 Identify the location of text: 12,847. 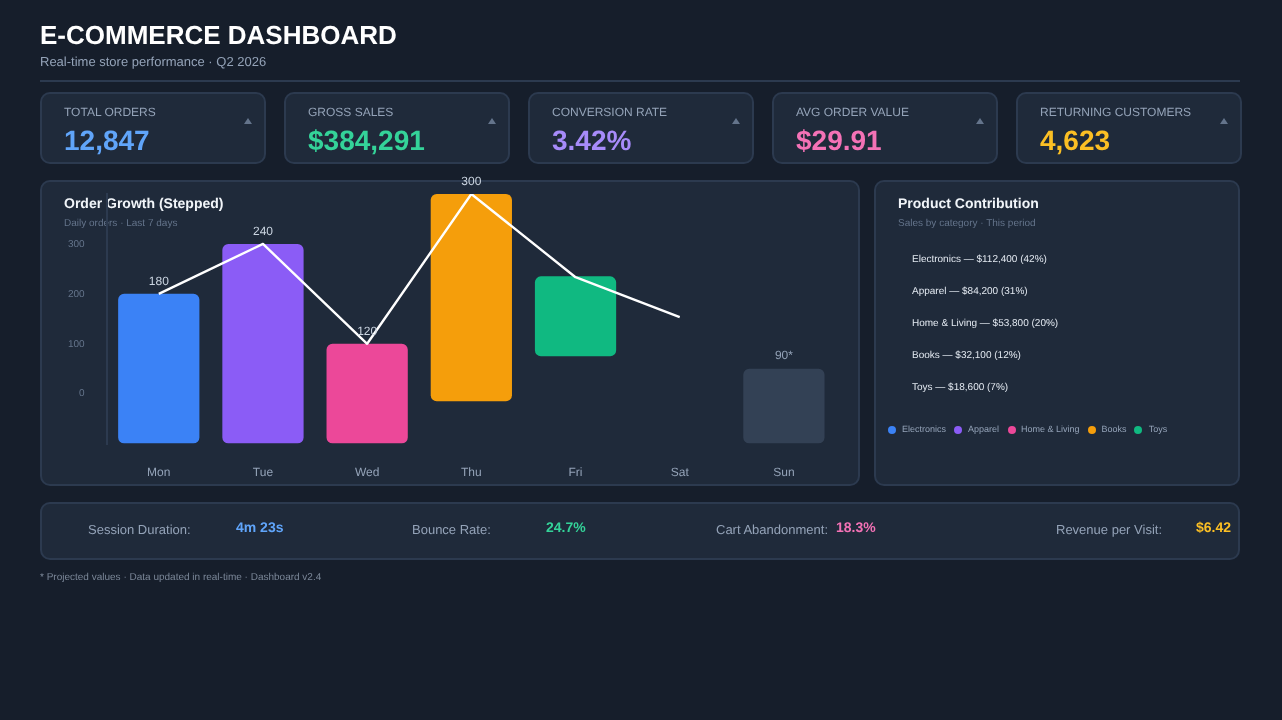
(107, 140).